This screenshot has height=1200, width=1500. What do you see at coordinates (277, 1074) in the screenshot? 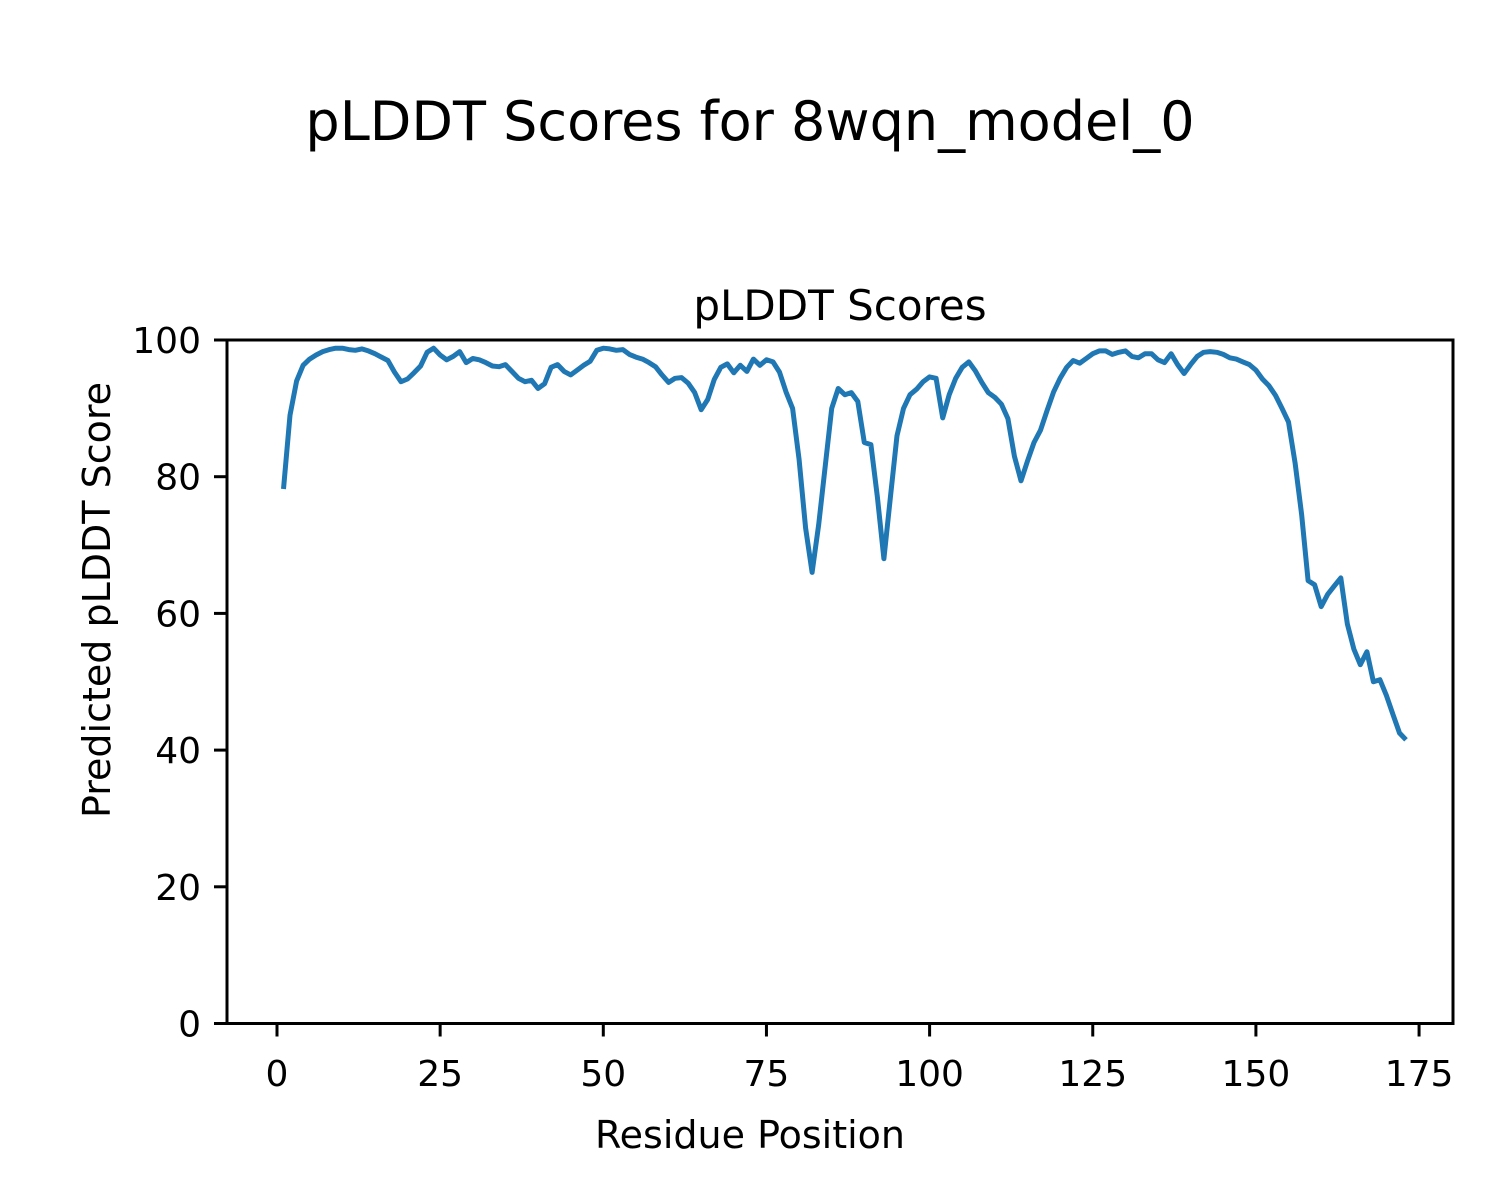
I see `x-tick-label: 0` at bounding box center [277, 1074].